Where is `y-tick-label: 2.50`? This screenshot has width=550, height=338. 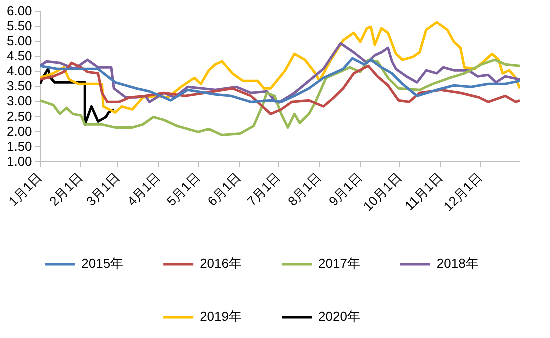
y-tick-label: 2.50 is located at coordinates (19, 116).